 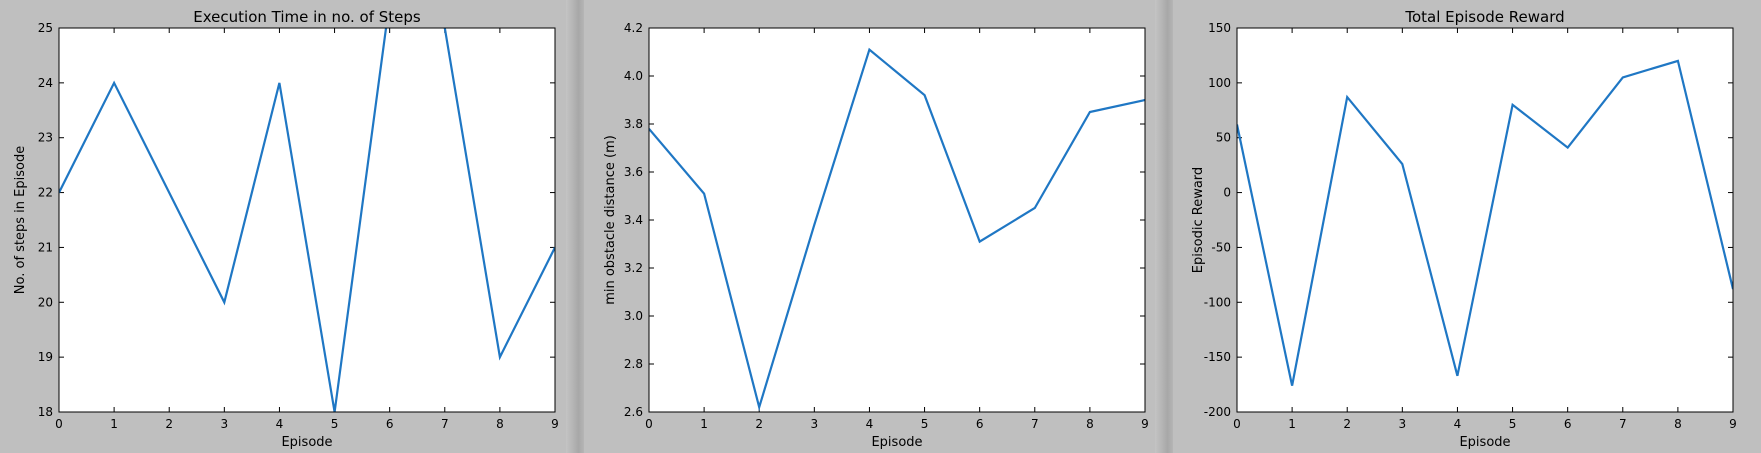 What do you see at coordinates (633, 316) in the screenshot?
I see `y-tick-label: 3.0` at bounding box center [633, 316].